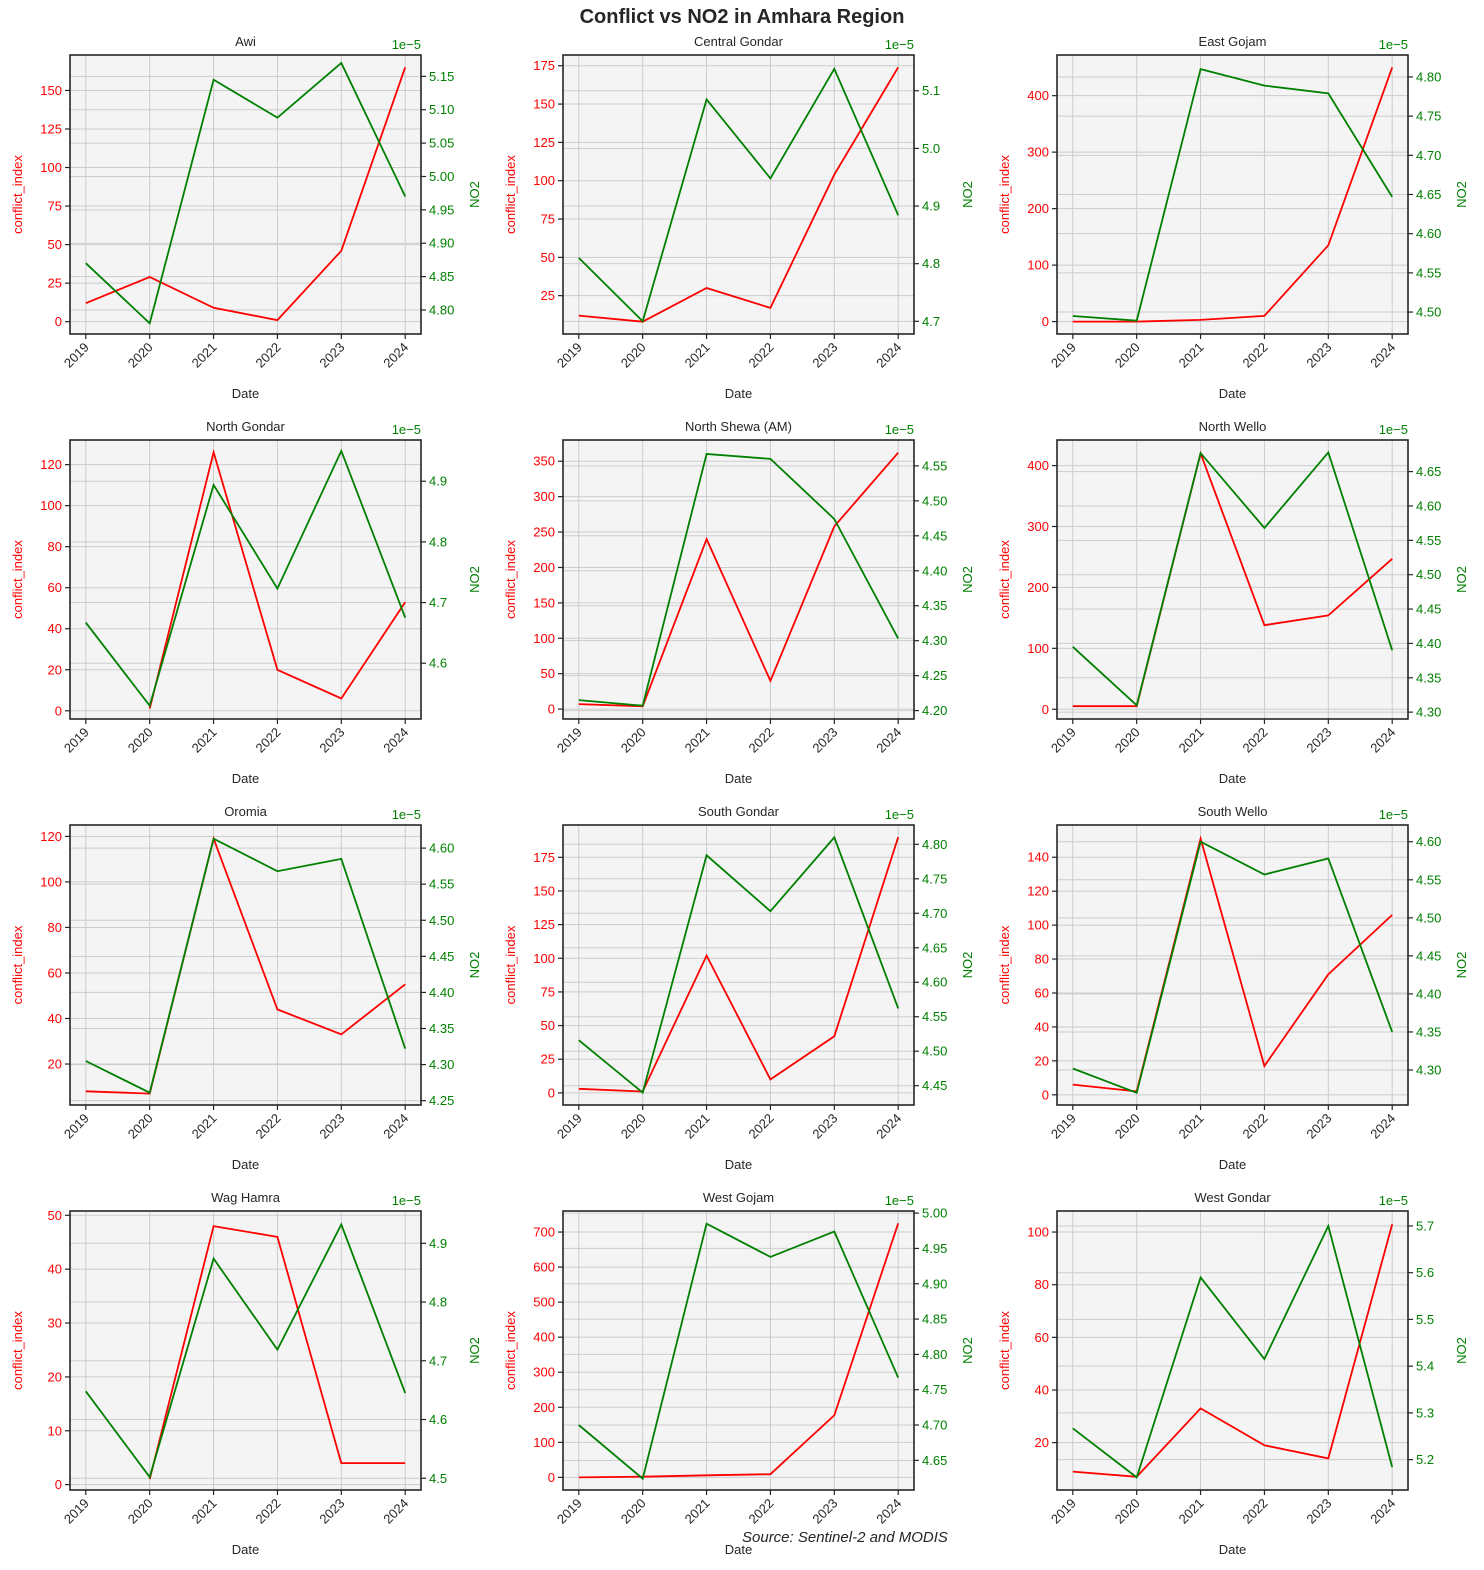  What do you see at coordinates (1038, 265) in the screenshot?
I see `y-tick-label: 100` at bounding box center [1038, 265].